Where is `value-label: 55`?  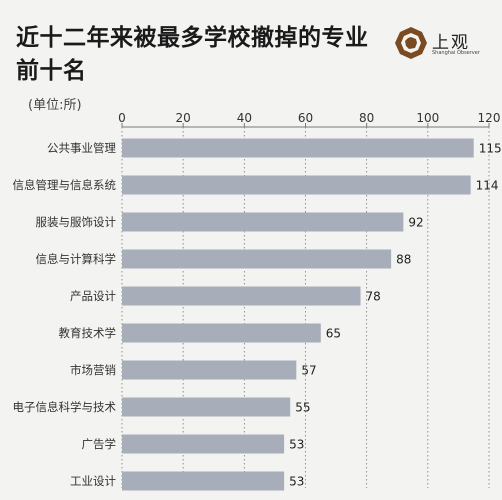 value-label: 55 is located at coordinates (302, 408).